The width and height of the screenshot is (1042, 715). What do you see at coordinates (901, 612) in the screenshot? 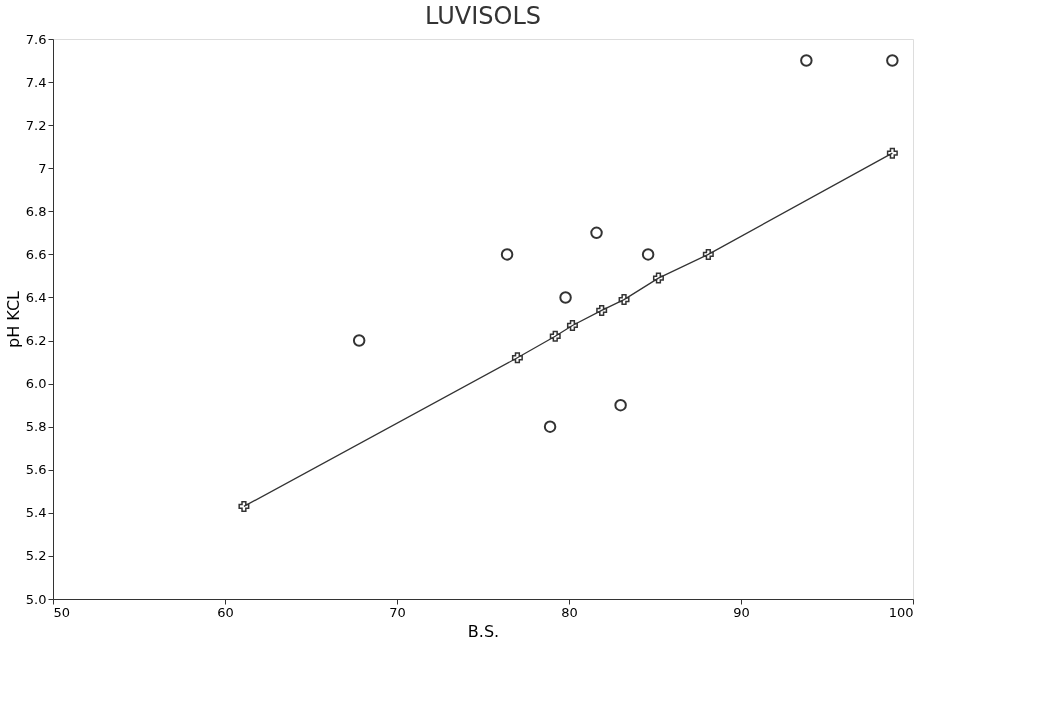
I see `x-tick-label: 100` at bounding box center [901, 612].